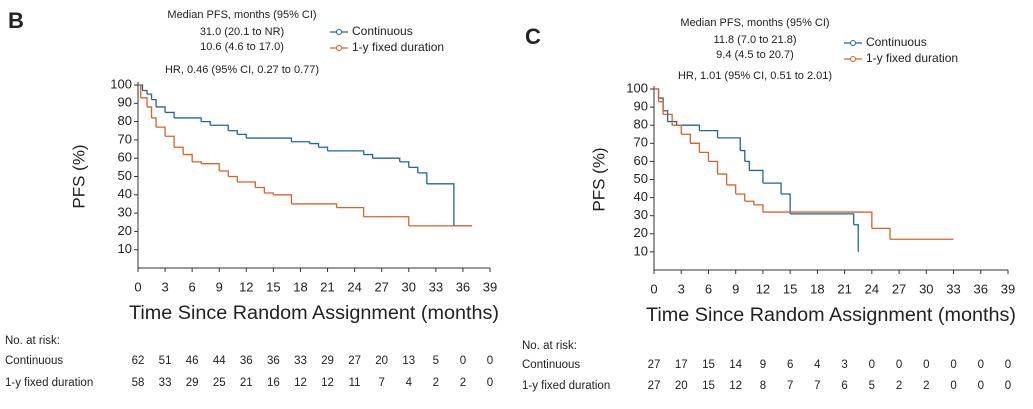 This screenshot has height=409, width=1033. What do you see at coordinates (755, 55) in the screenshot?
I see `annotation: 9.4 (4.5 to 20.7)` at bounding box center [755, 55].